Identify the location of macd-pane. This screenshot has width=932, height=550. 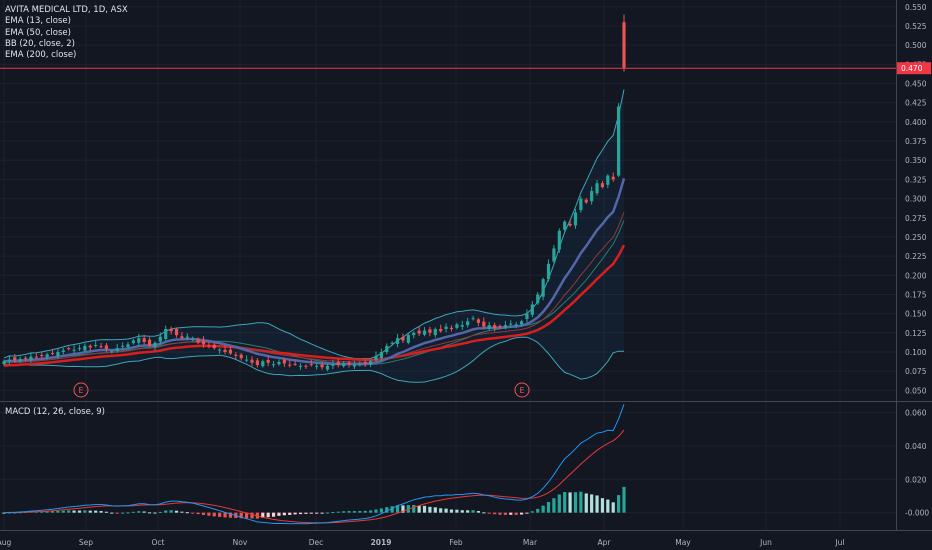
(314, 464).